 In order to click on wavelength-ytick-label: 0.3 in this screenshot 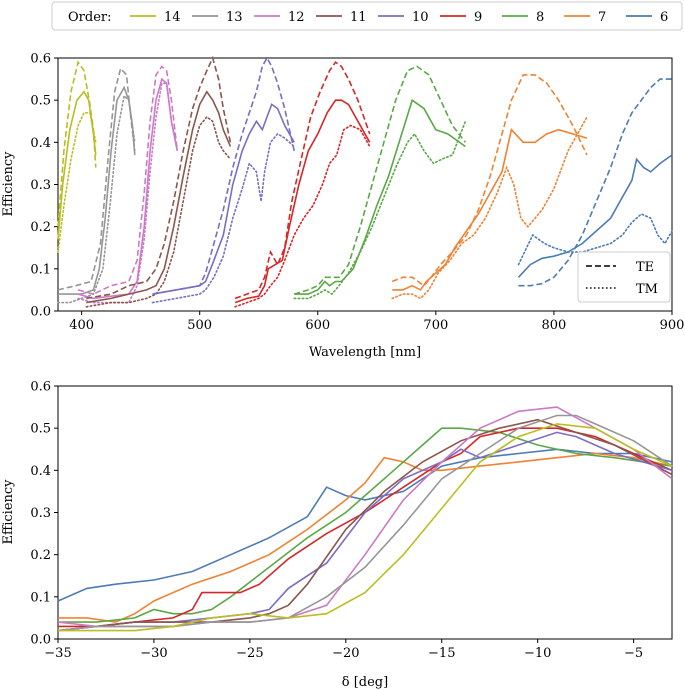, I will do `click(40, 185)`.